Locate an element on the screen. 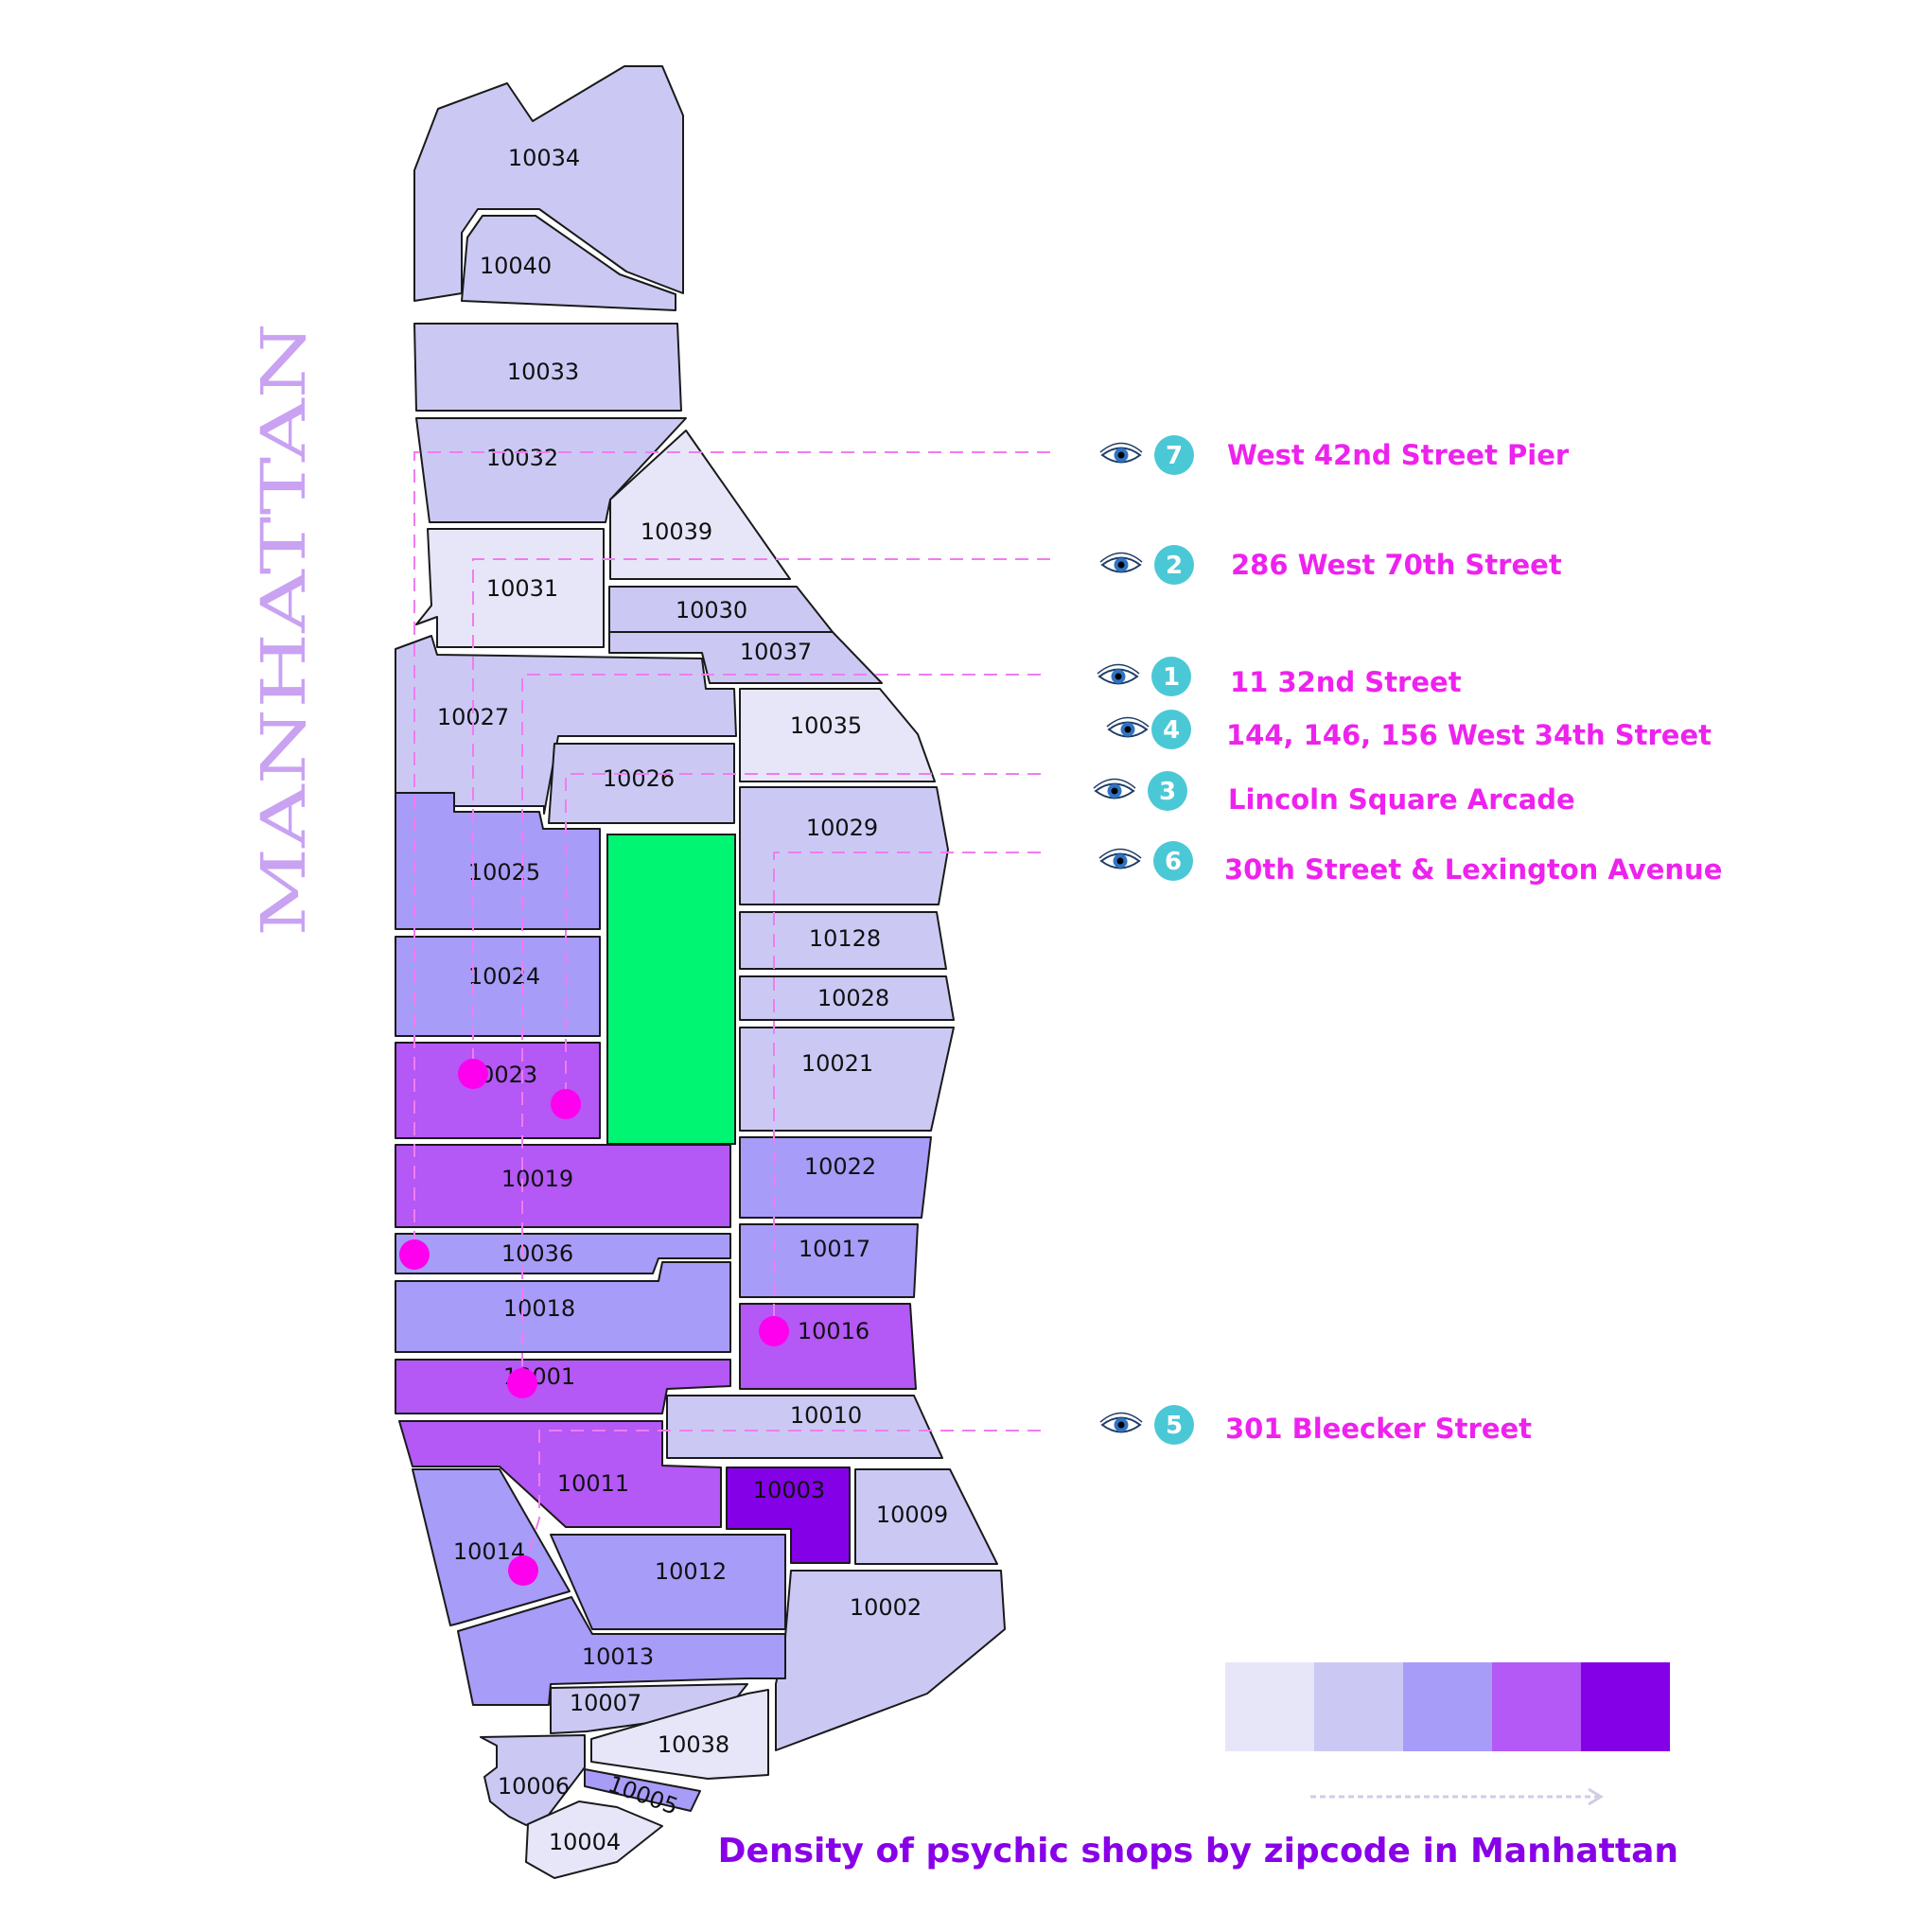 This screenshot has width=1932, height=1932. location-label: Lincoln Square Arcade is located at coordinates (1401, 799).